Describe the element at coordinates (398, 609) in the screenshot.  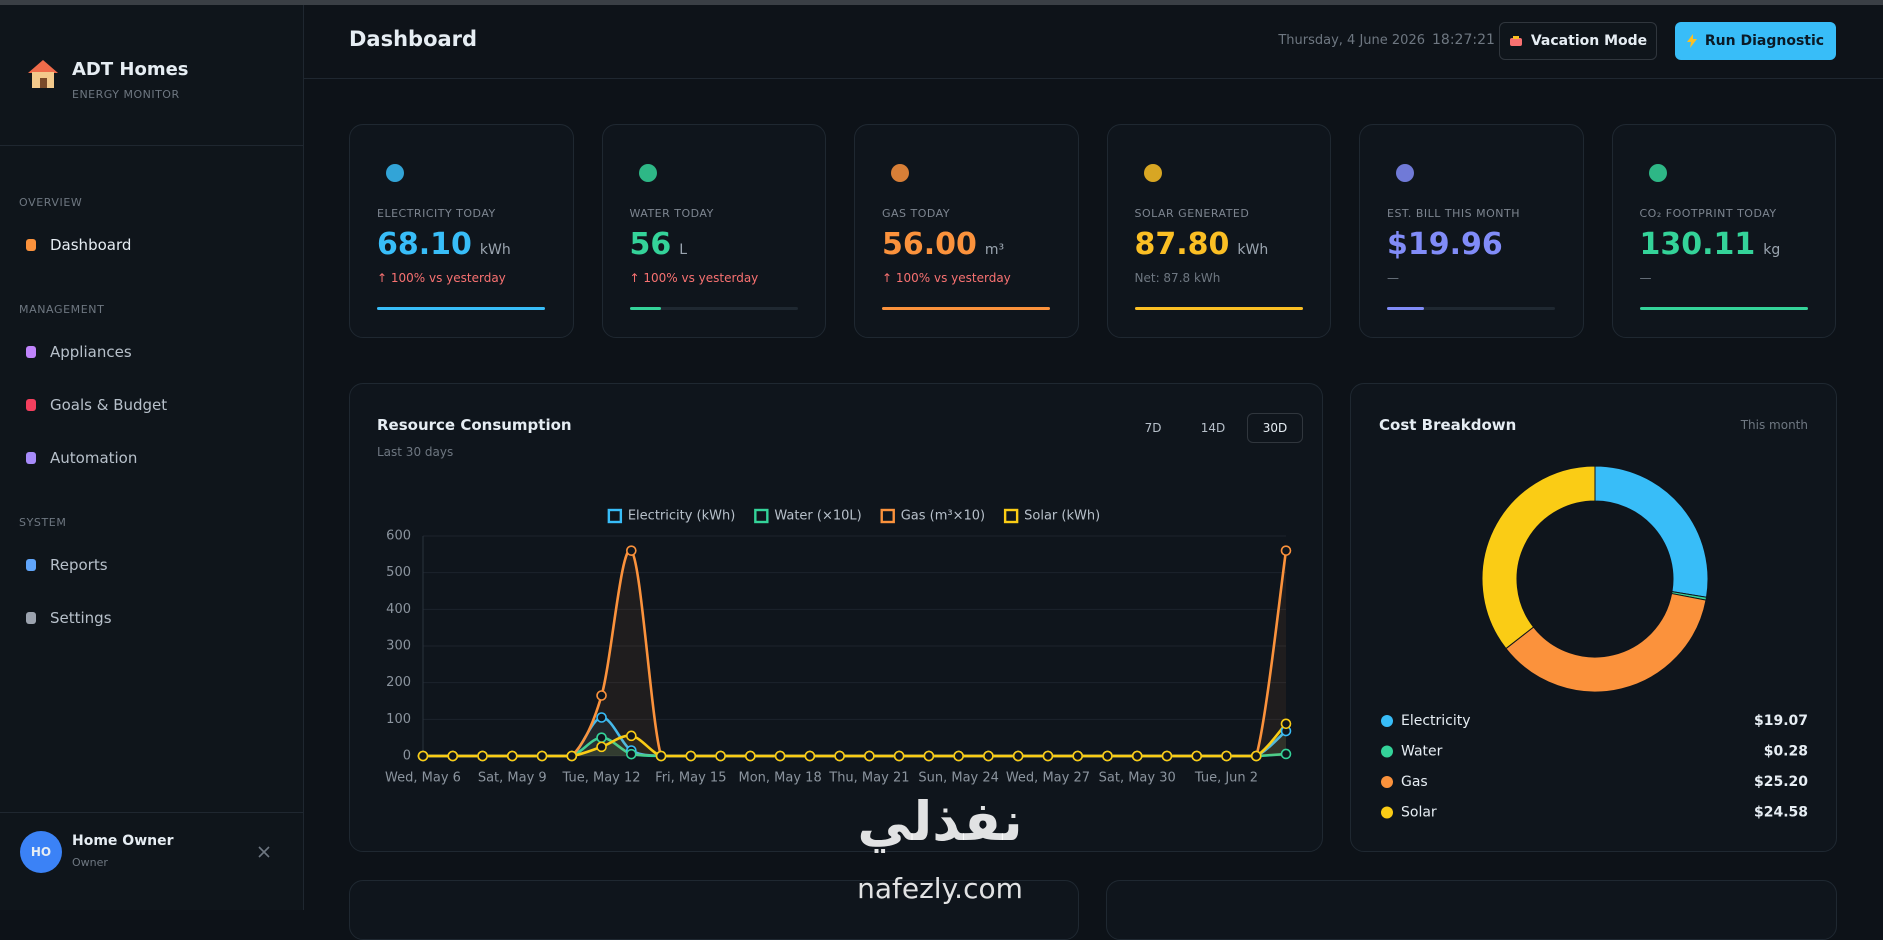
I see `y-tick-label: 400` at that location.